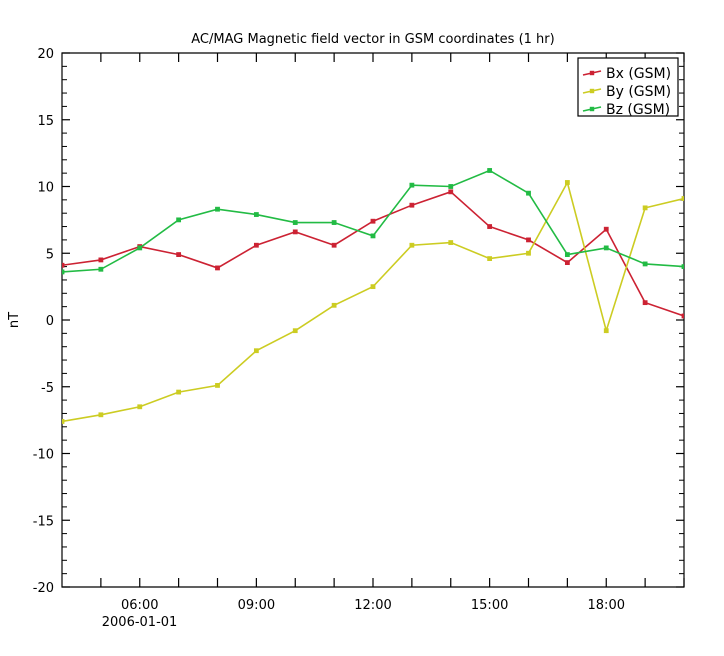  I want to click on x-tick-label: 15:00, so click(489, 605).